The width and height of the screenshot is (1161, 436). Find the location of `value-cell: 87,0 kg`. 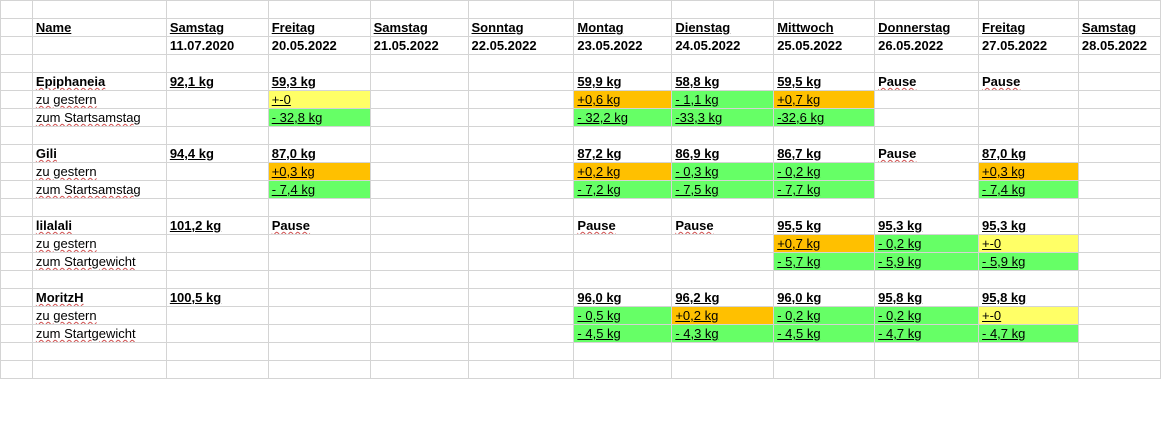

value-cell: 87,0 kg is located at coordinates (319, 153).